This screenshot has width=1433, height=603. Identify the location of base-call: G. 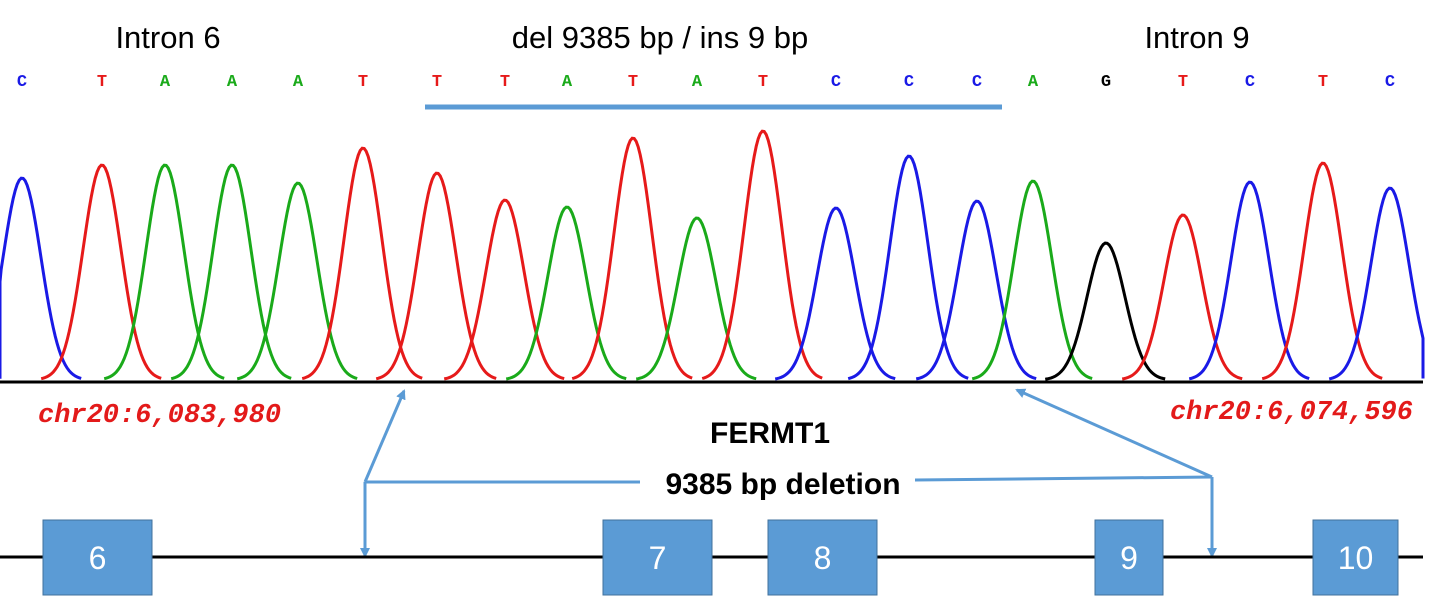
(1106, 82).